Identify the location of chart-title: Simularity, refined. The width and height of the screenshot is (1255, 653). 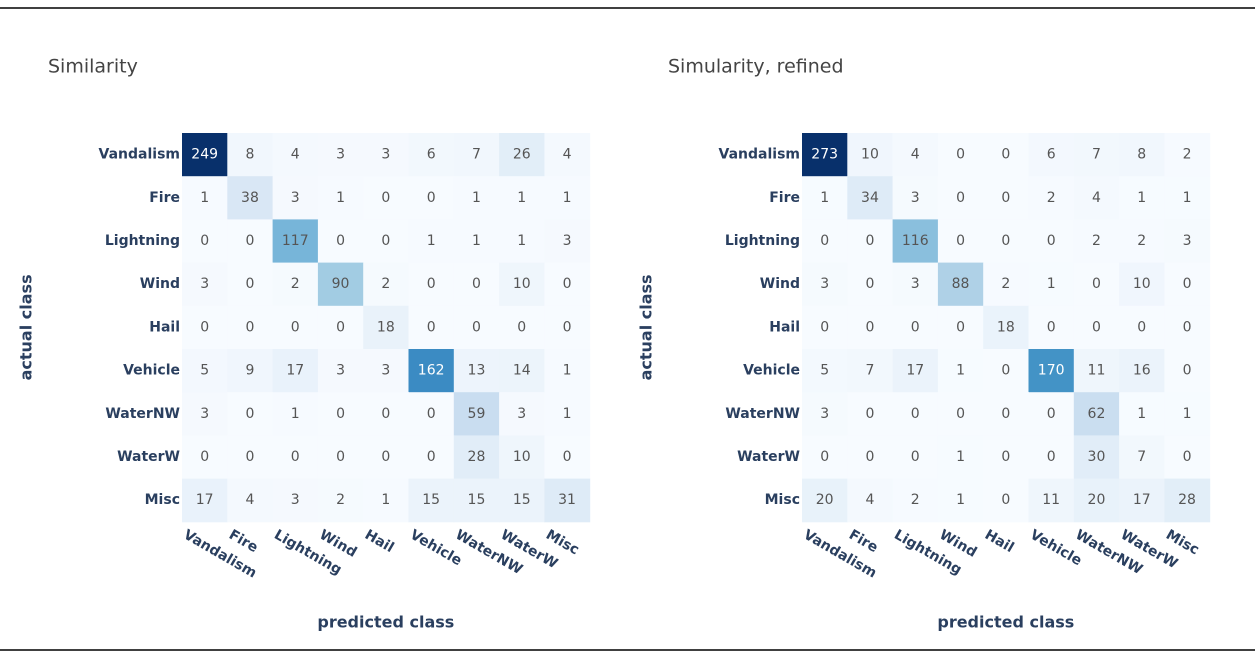
(756, 67).